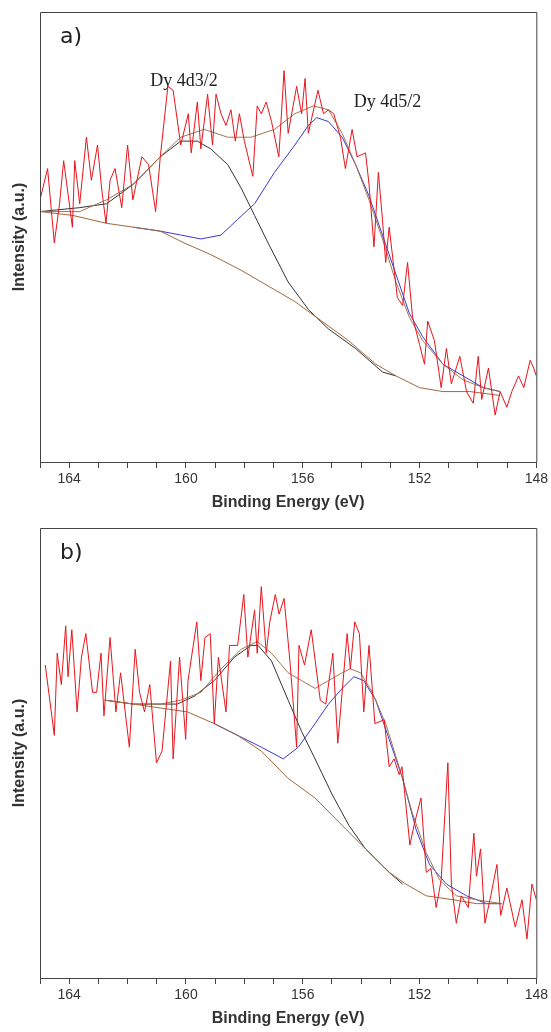 This screenshot has width=551, height=1032. Describe the element at coordinates (184, 80) in the screenshot. I see `annotation: Dy 4d3/2` at that location.